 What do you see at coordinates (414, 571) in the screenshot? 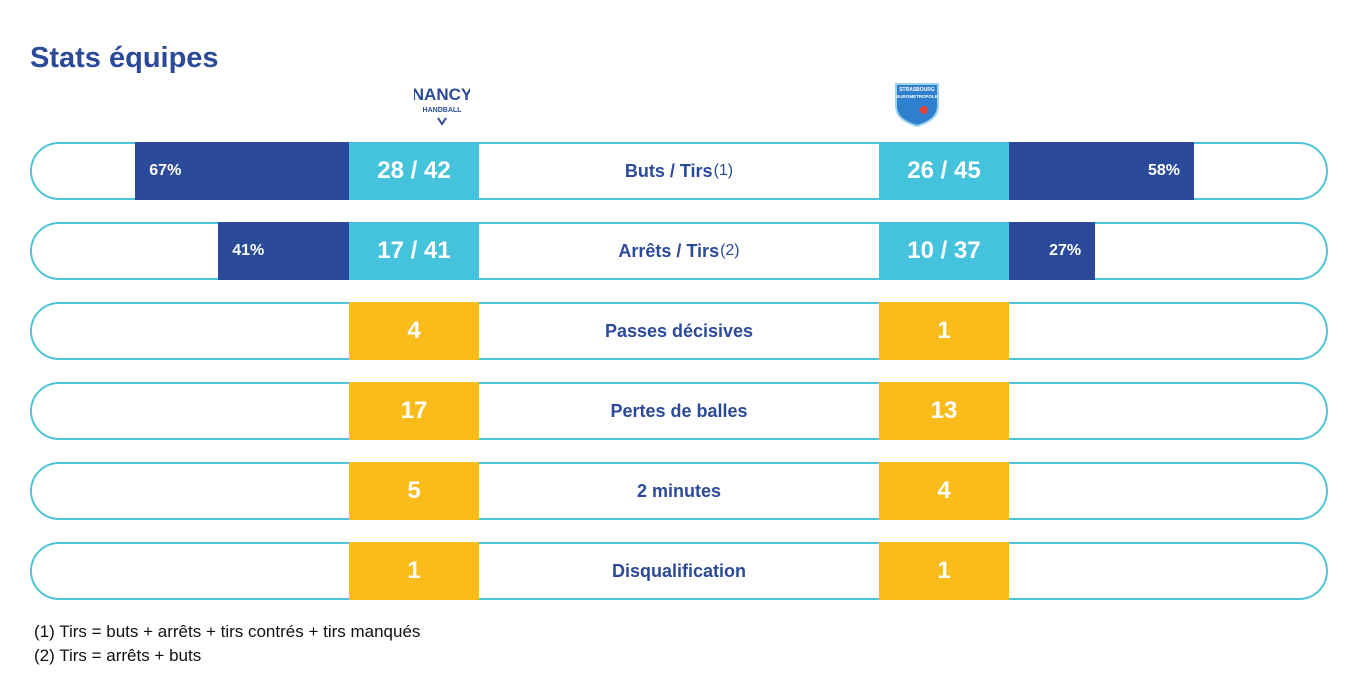
I see `home-value: 1` at bounding box center [414, 571].